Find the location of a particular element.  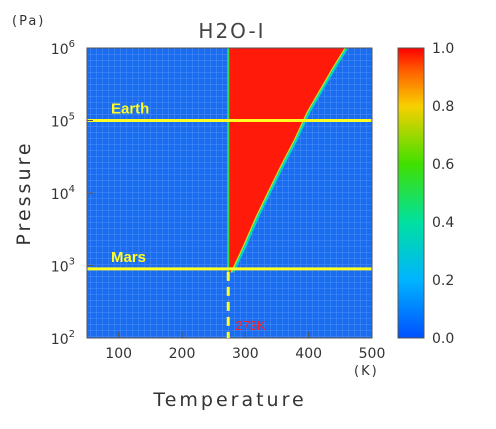

y-tick-label: 10⁴ is located at coordinates (63, 193).